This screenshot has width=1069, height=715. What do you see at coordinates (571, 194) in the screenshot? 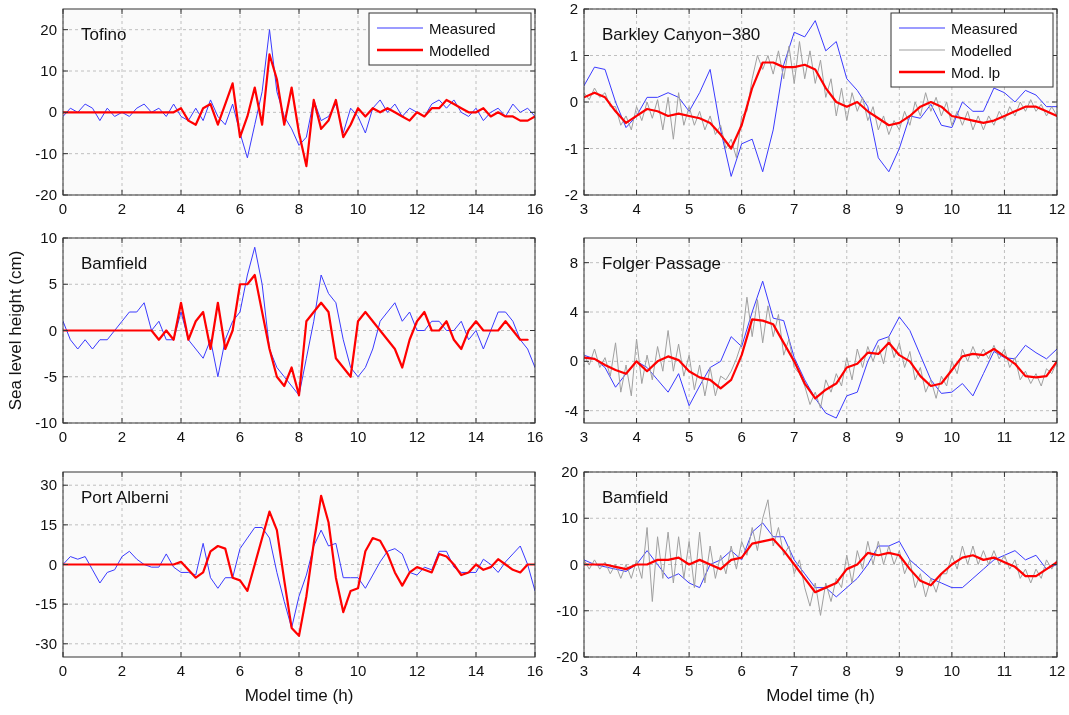
I see `y-tick-label: -2` at bounding box center [571, 194].